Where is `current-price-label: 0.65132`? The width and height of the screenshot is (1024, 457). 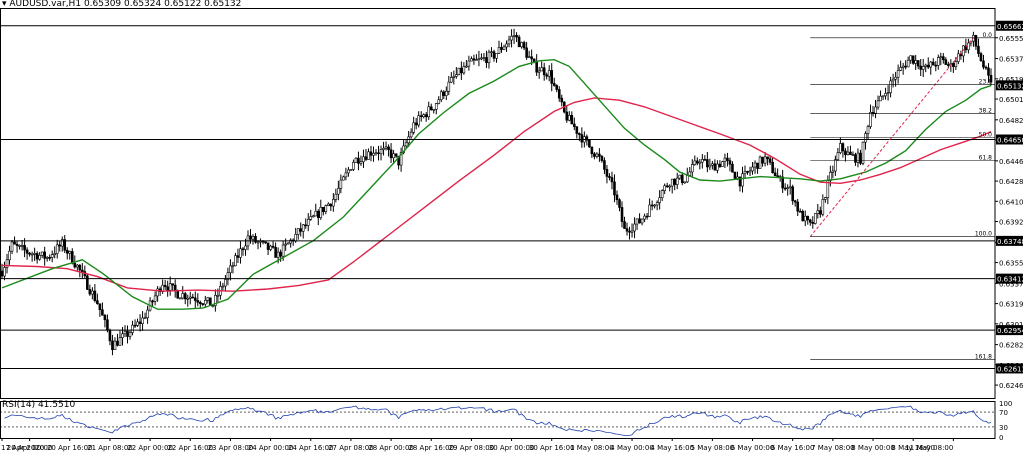 current-price-label: 0.65132 is located at coordinates (1010, 86).